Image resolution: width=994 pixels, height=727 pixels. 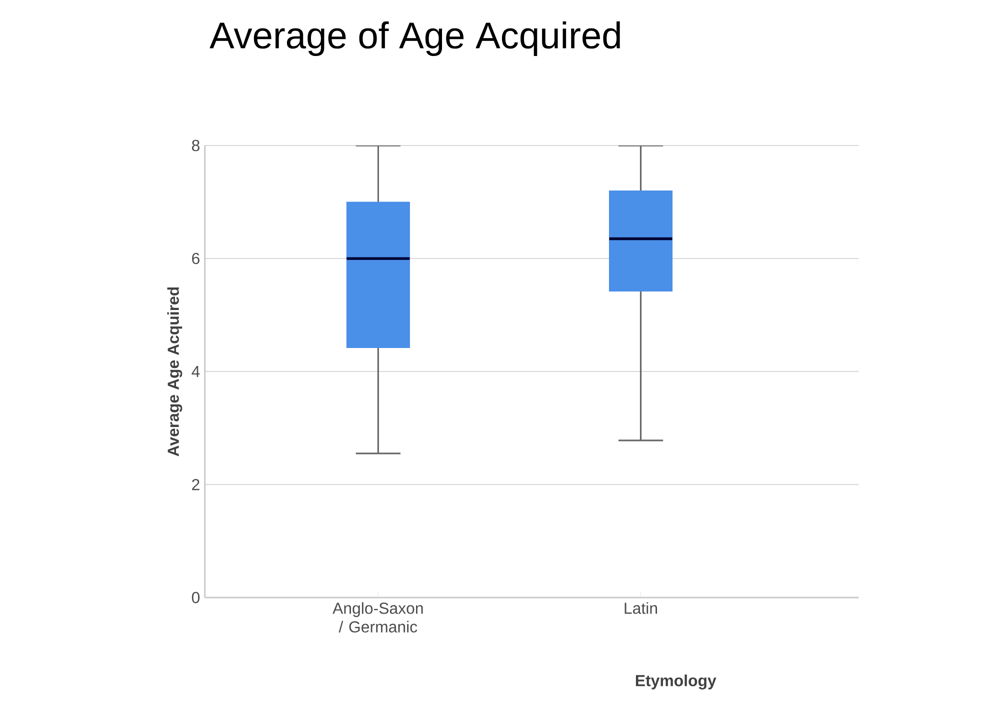 I want to click on y-tick-label: 0, so click(x=196, y=598).